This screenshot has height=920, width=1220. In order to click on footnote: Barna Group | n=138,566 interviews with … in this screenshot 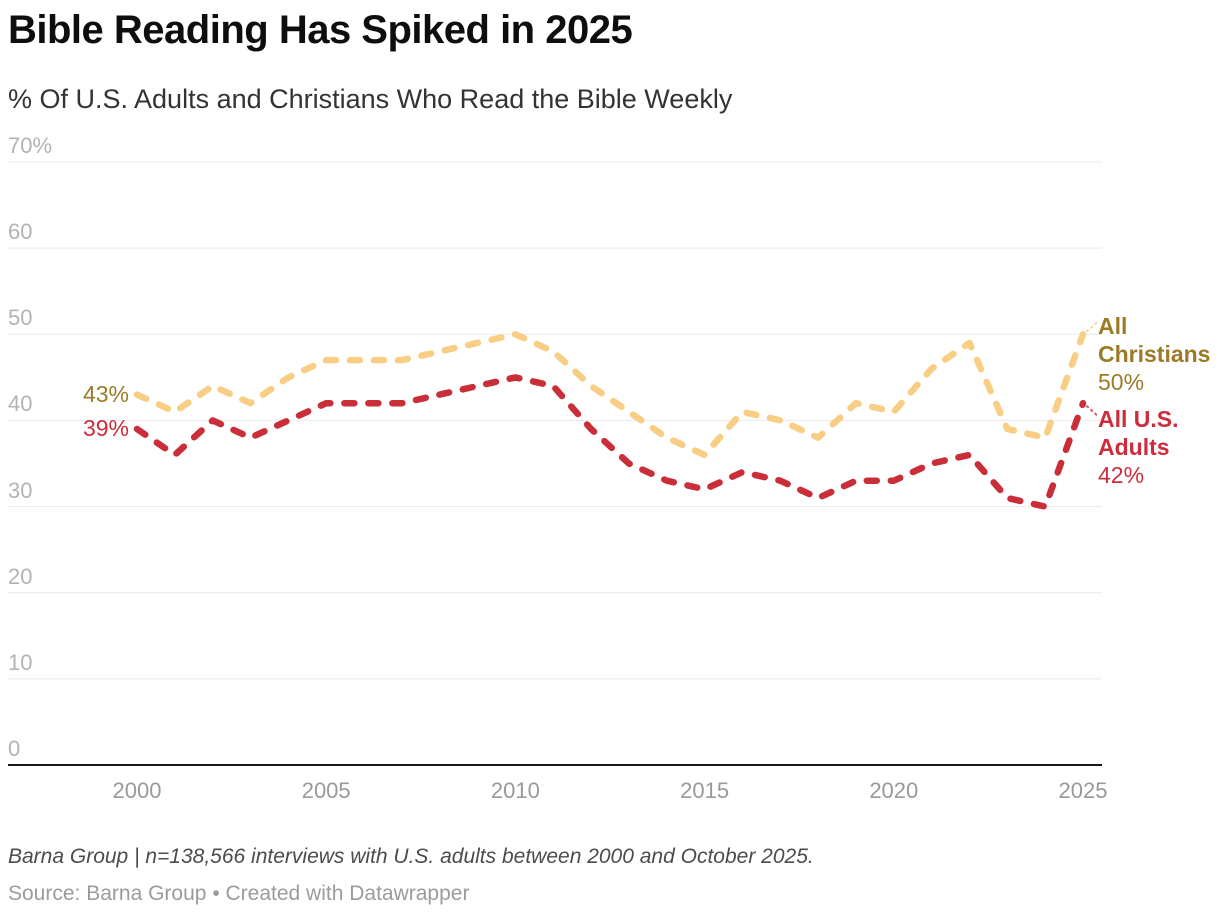, I will do `click(411, 856)`.